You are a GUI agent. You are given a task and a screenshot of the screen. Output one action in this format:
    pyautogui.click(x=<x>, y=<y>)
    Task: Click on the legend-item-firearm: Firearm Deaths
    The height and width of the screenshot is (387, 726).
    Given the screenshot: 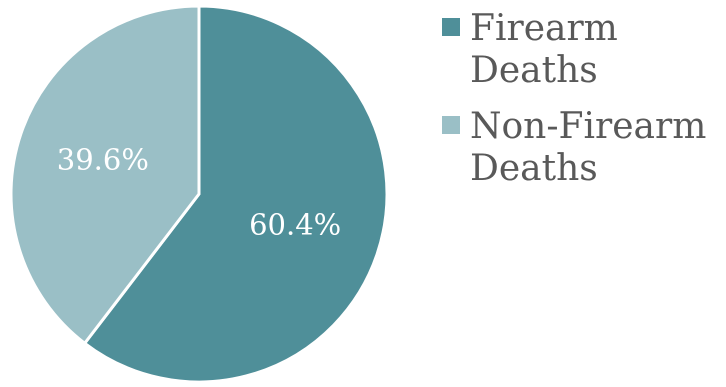 What is the action you would take?
    pyautogui.click(x=584, y=50)
    